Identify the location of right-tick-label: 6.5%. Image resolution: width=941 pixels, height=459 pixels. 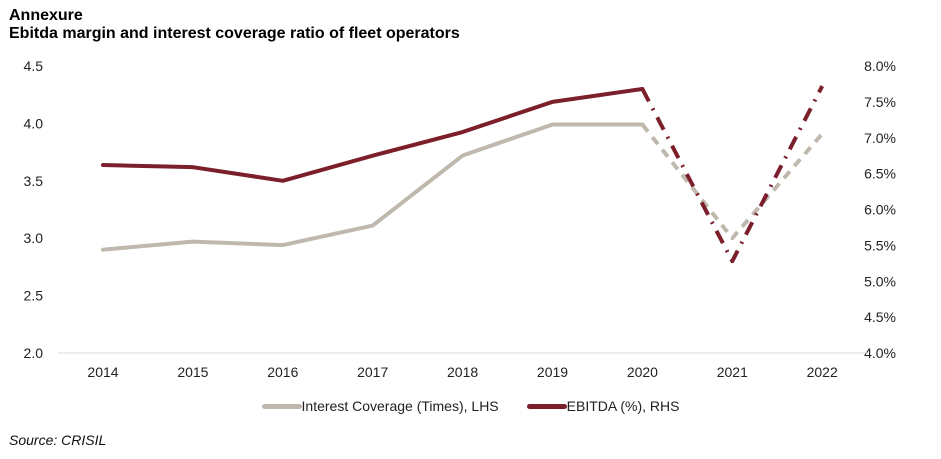
(880, 174).